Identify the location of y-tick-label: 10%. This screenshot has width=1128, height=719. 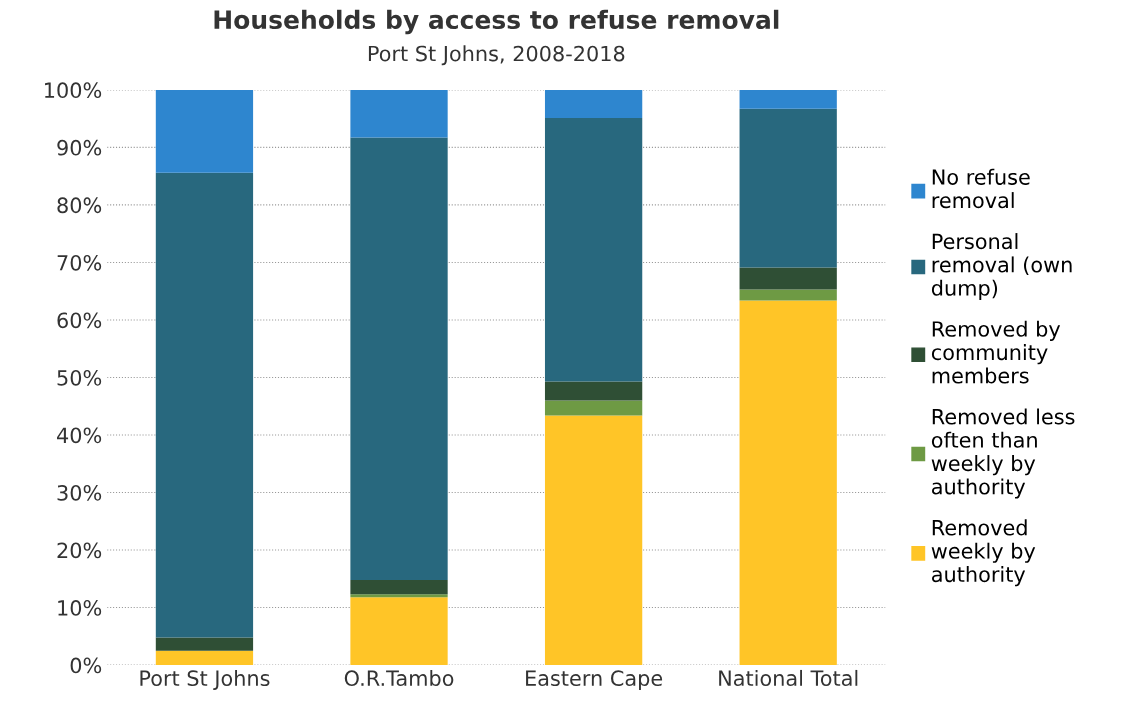
(80, 608).